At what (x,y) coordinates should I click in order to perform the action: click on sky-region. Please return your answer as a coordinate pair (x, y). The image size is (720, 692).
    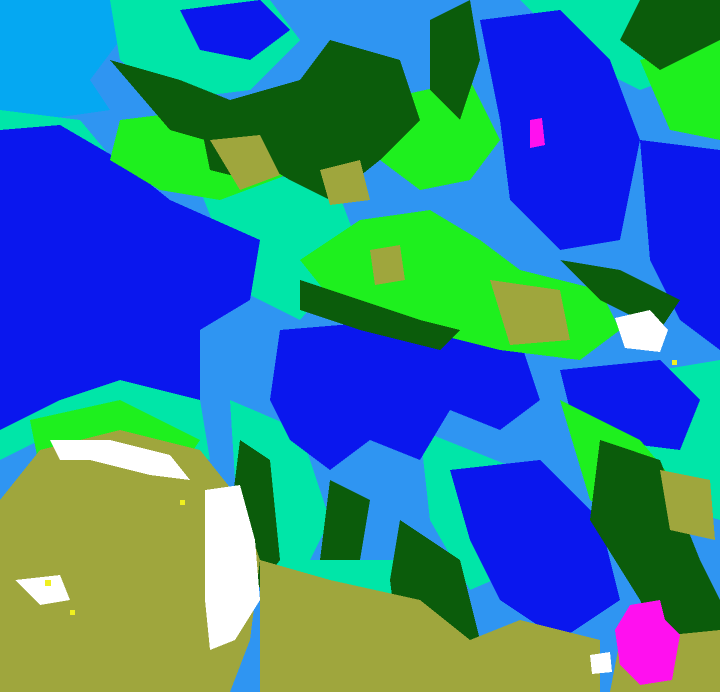
    Looking at the image, I should click on (60, 60).